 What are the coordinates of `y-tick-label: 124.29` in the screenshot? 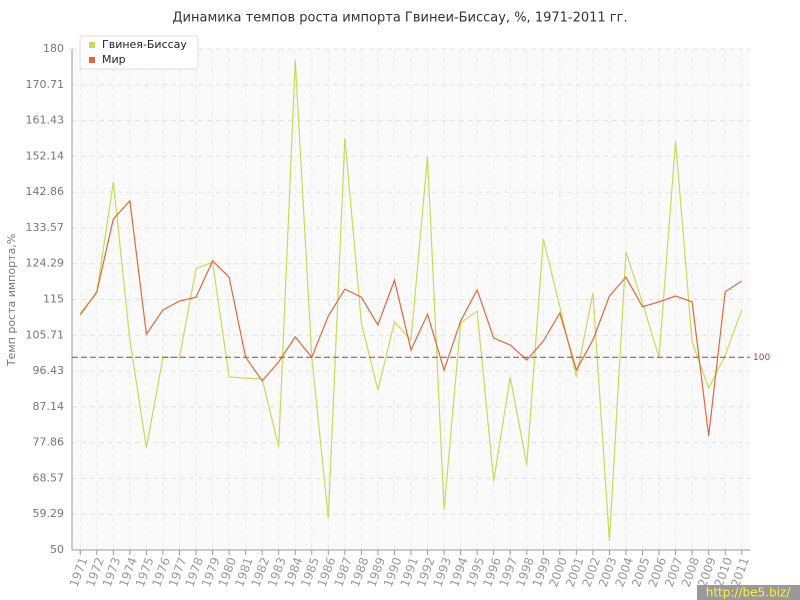 It's located at (45, 263).